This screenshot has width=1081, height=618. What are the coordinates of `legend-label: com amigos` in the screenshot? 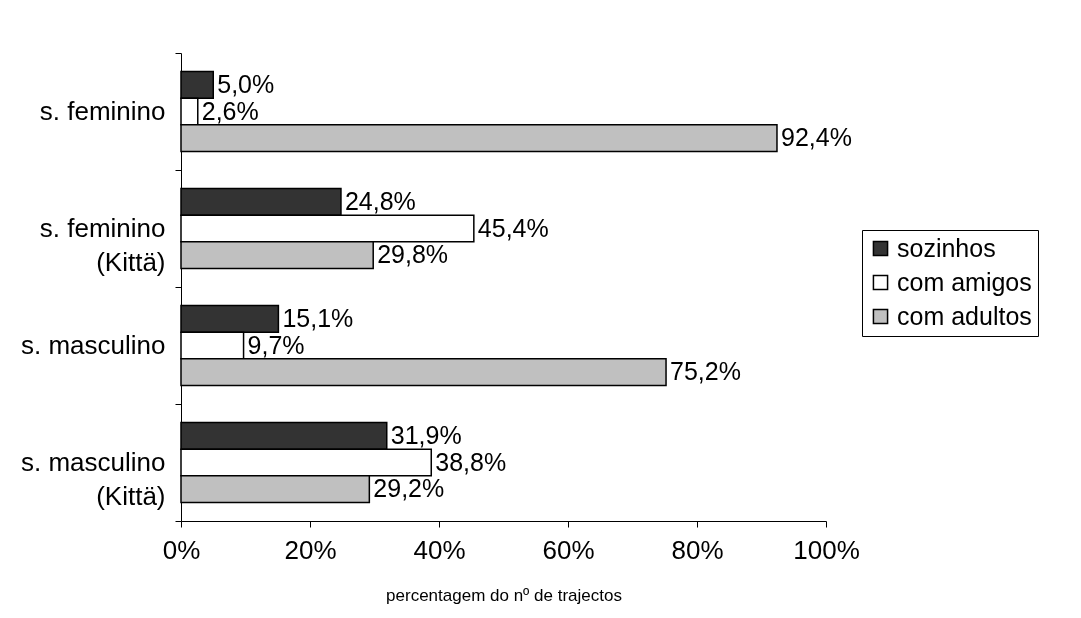 It's located at (964, 281).